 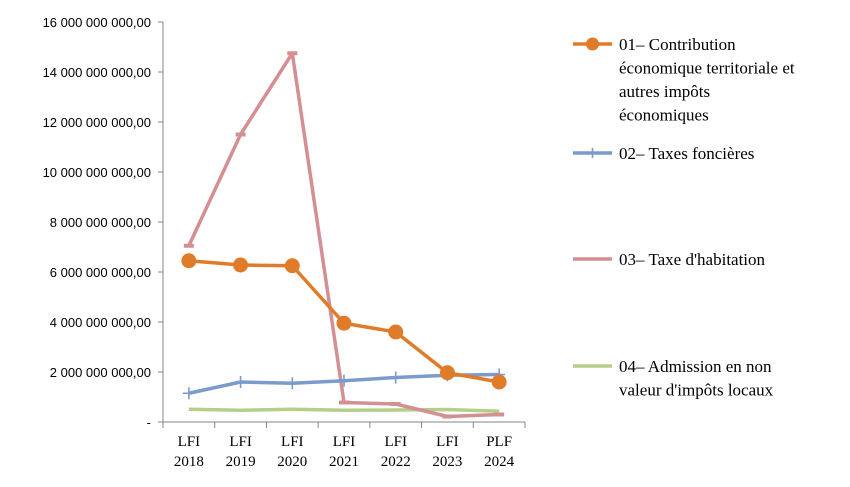 What do you see at coordinates (396, 452) in the screenshot?
I see `x-tick-label: LFI 2022` at bounding box center [396, 452].